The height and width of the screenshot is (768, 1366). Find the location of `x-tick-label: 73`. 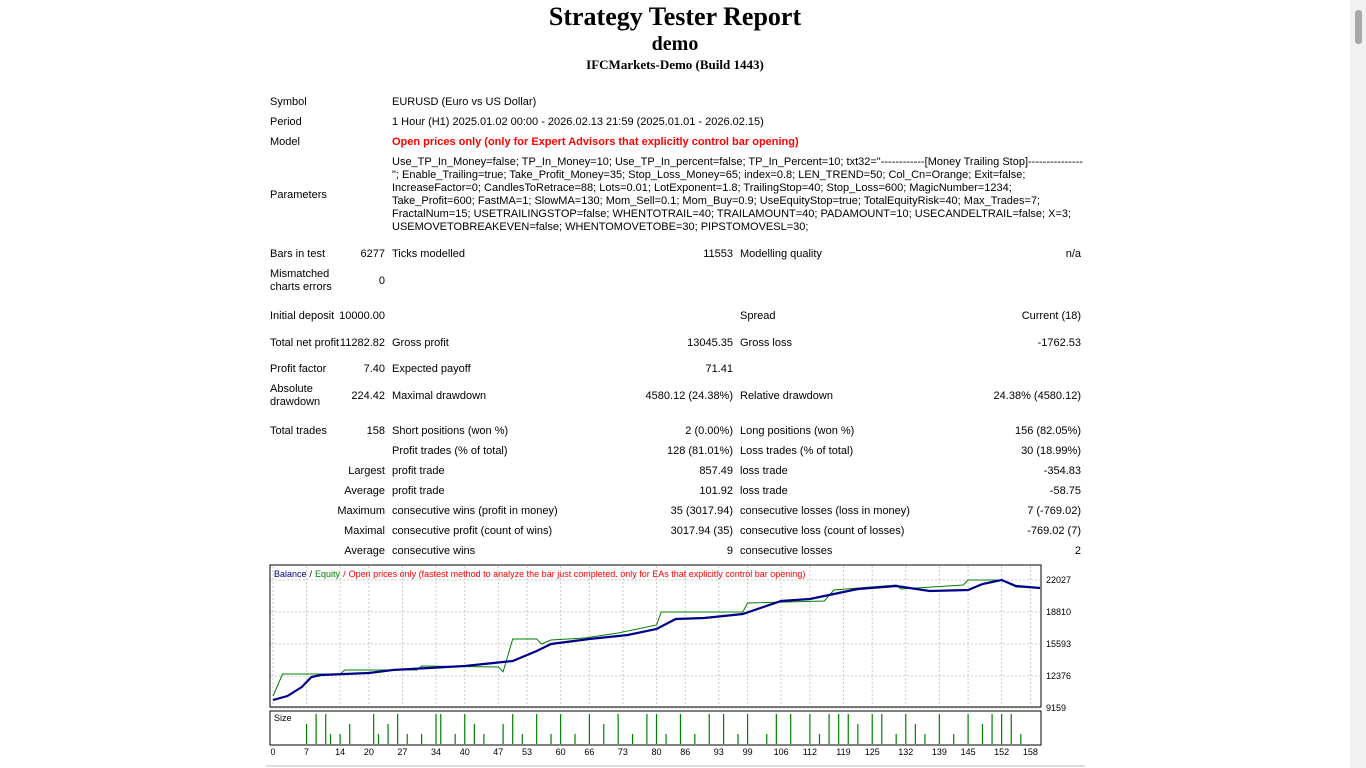

x-tick-label: 73 is located at coordinates (623, 752).